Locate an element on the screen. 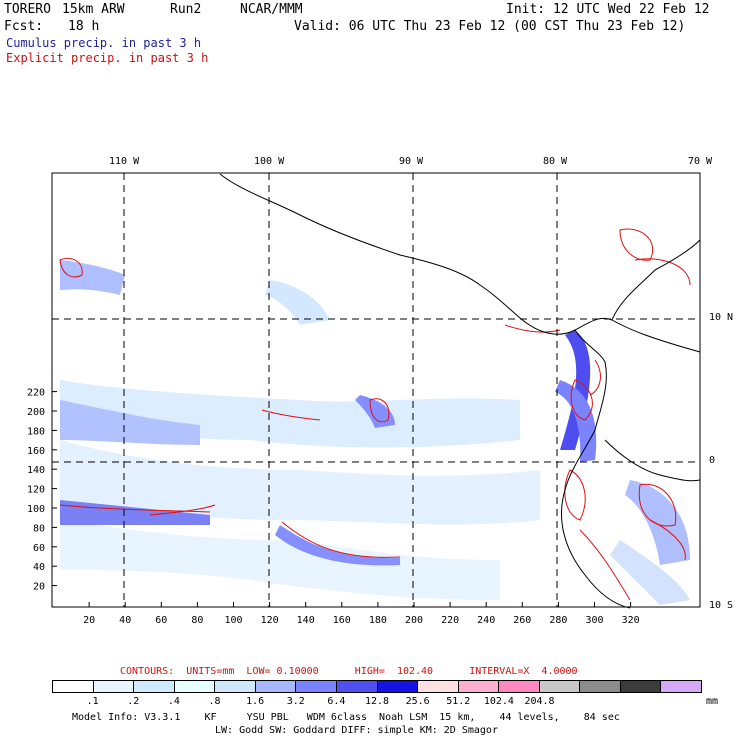 The height and width of the screenshot is (740, 740). lon-label-70w: 70 W is located at coordinates (700, 161).